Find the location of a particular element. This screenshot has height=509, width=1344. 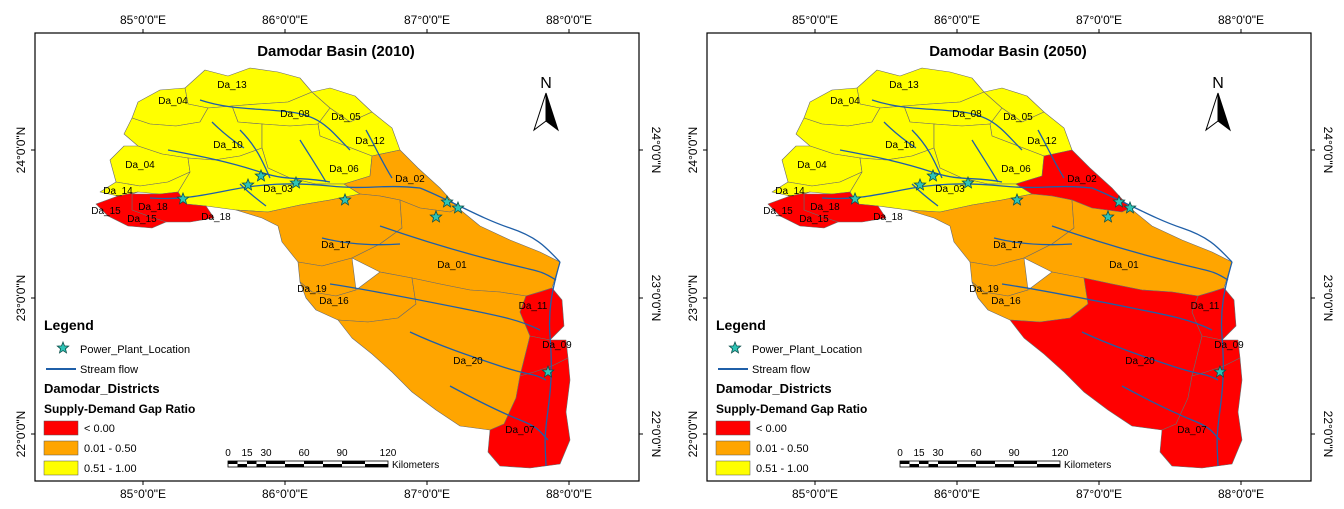

district-label: Da_16 is located at coordinates (1006, 301).